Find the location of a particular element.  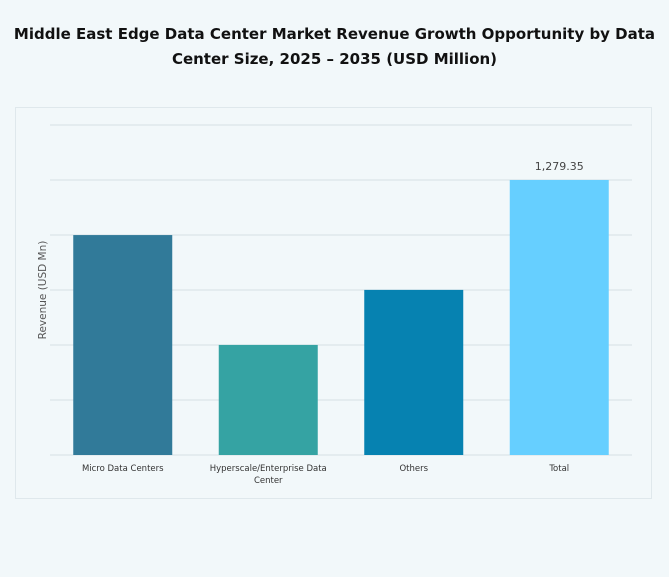

bar-others is located at coordinates (414, 372).